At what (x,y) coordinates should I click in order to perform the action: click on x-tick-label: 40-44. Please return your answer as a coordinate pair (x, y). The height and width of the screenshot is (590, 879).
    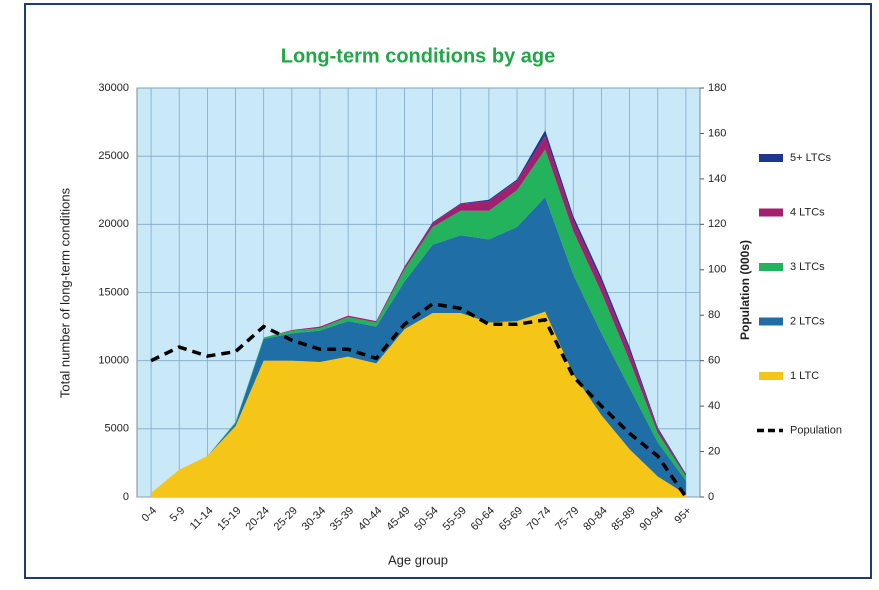
    Looking at the image, I should click on (370, 519).